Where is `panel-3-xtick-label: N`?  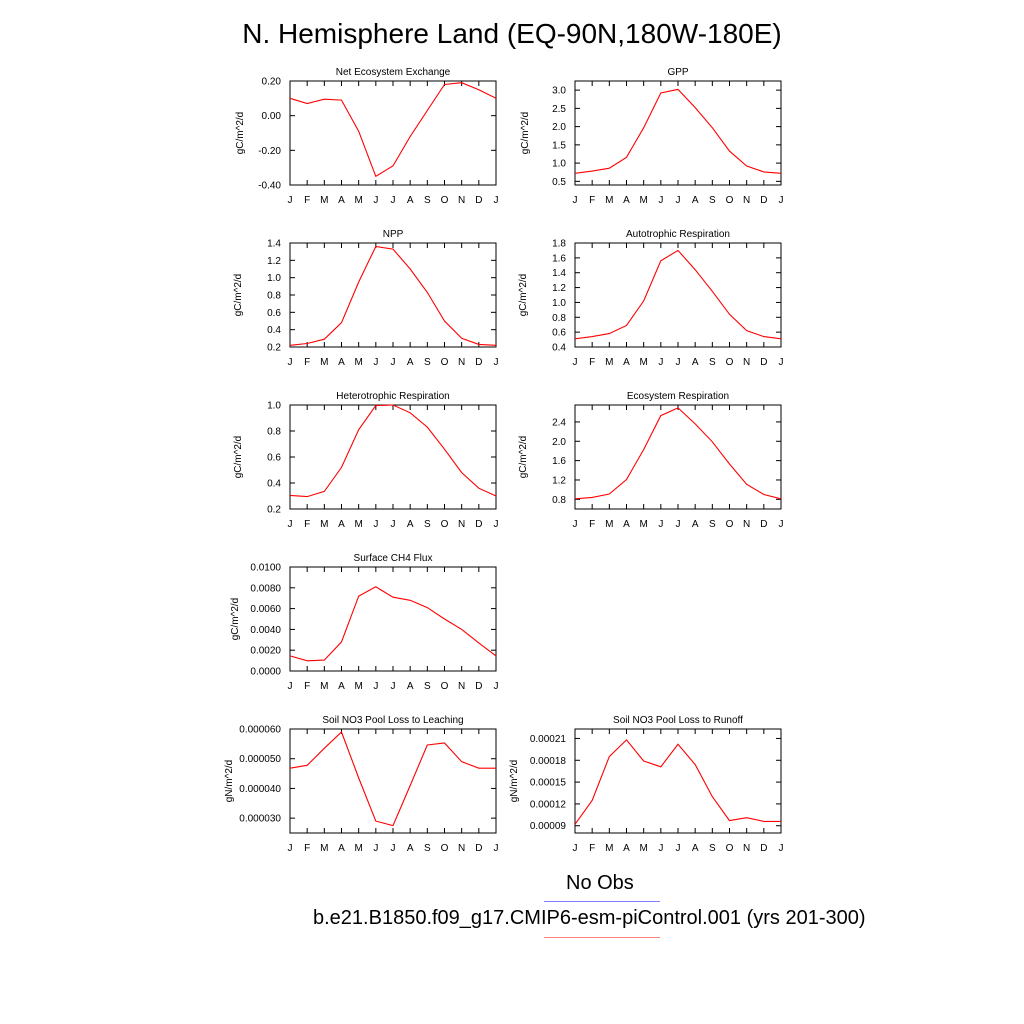 panel-3-xtick-label: N is located at coordinates (461, 362).